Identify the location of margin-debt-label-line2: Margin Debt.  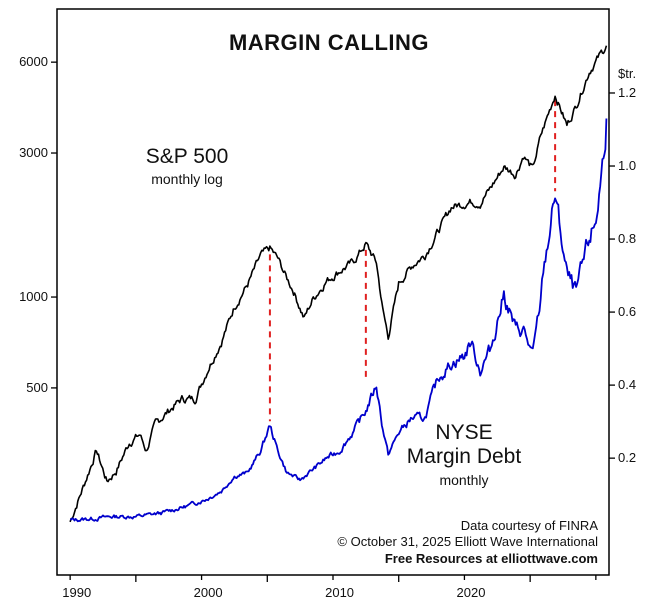
(464, 456).